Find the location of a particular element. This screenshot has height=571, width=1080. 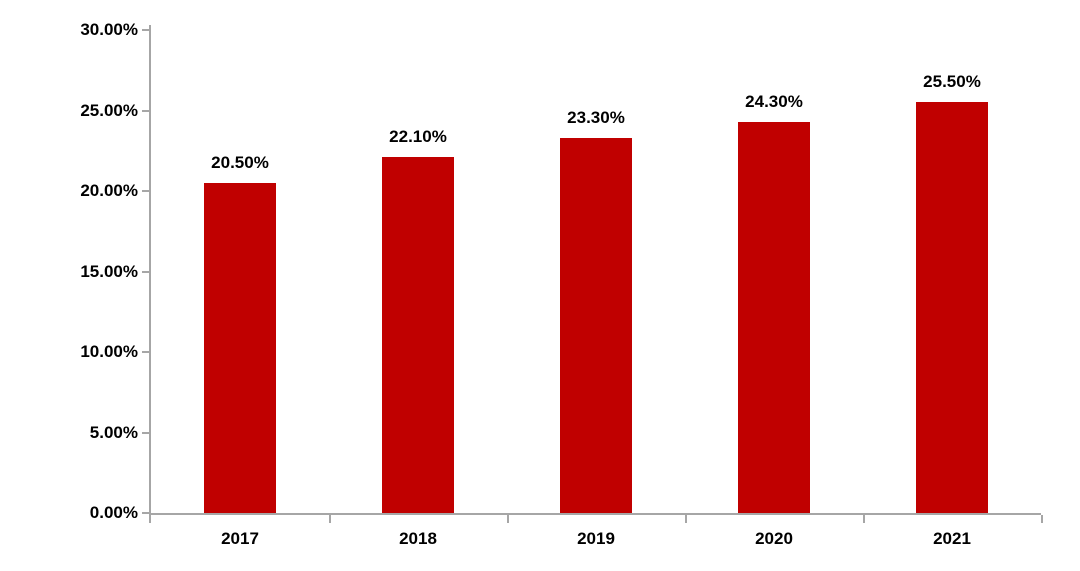

y-axis-line is located at coordinates (150, 270).